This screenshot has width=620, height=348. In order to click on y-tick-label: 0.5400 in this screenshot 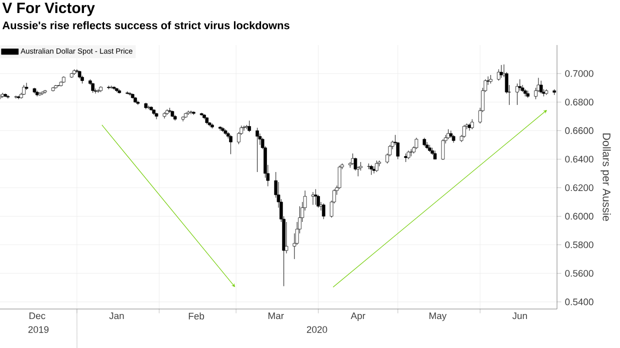, I will do `click(579, 302)`.